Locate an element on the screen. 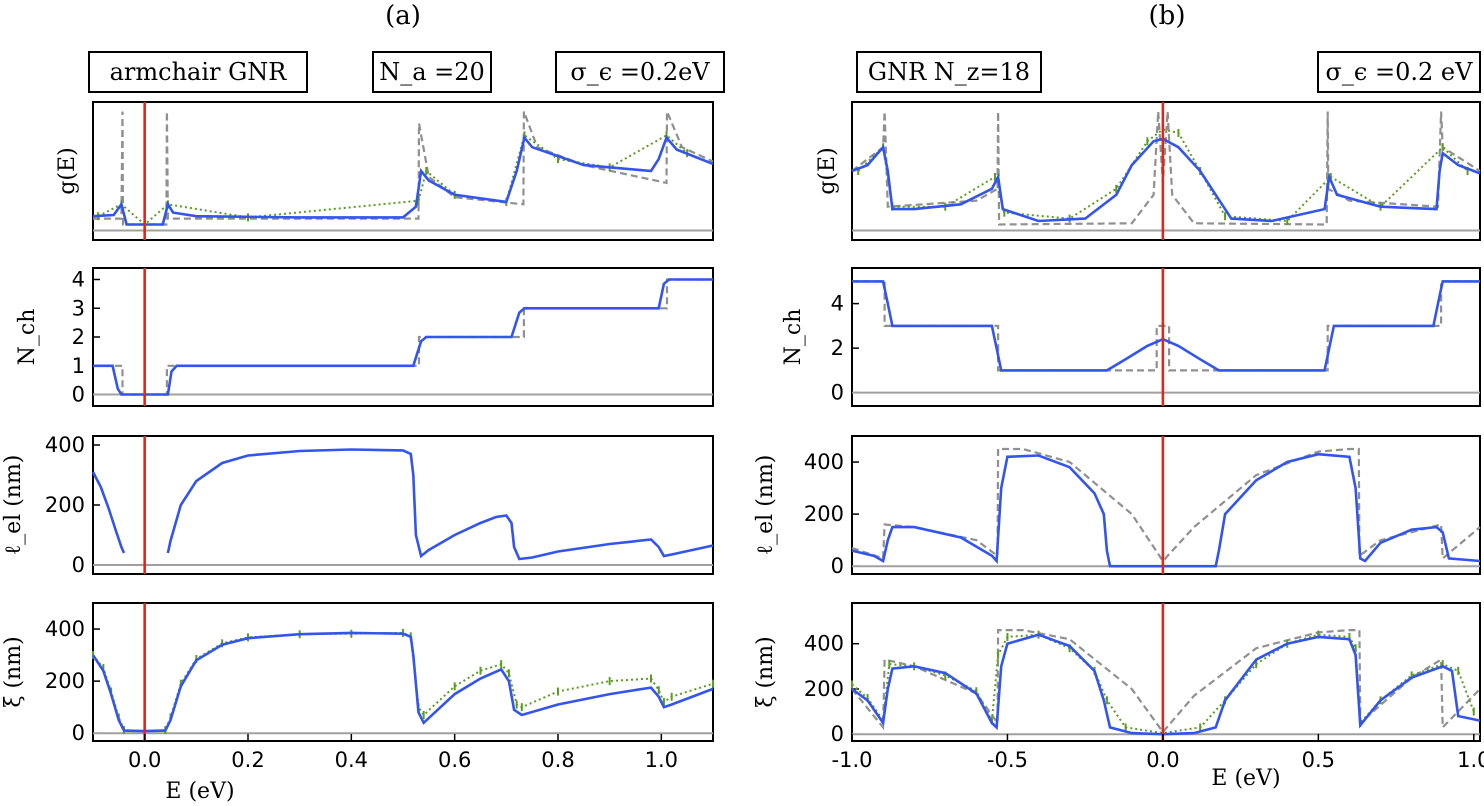  xtick-label-b-0: -1.0 is located at coordinates (852, 760).